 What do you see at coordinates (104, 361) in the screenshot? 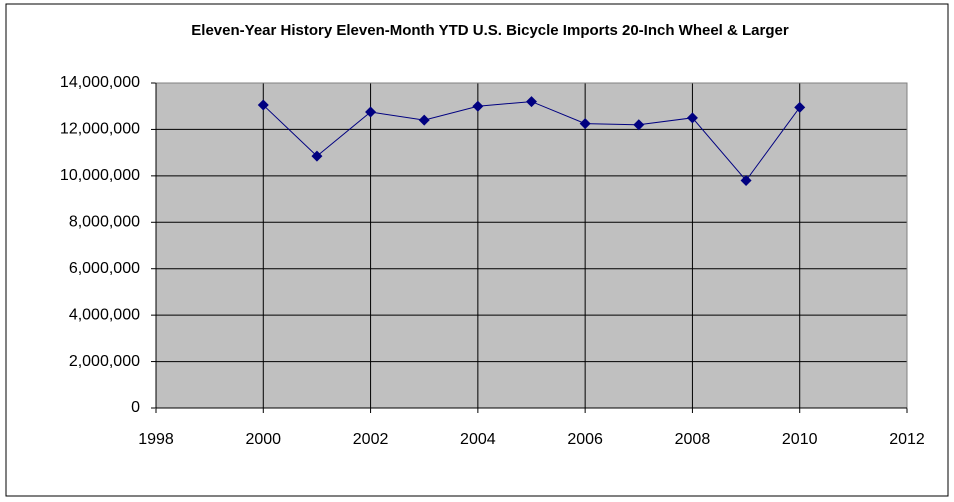
I see `y-tick-label: 2,000,000` at bounding box center [104, 361].